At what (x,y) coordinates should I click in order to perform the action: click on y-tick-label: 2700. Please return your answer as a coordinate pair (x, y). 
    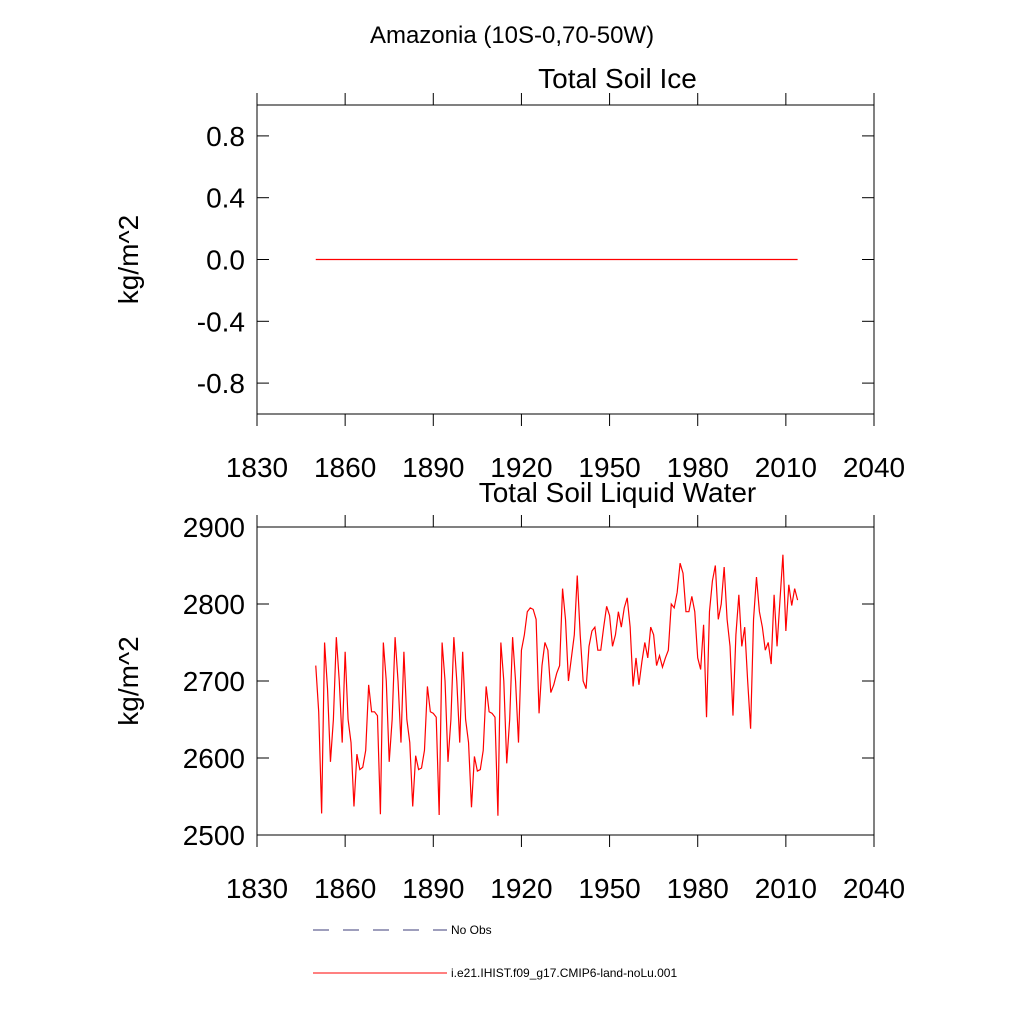
    Looking at the image, I should click on (214, 681).